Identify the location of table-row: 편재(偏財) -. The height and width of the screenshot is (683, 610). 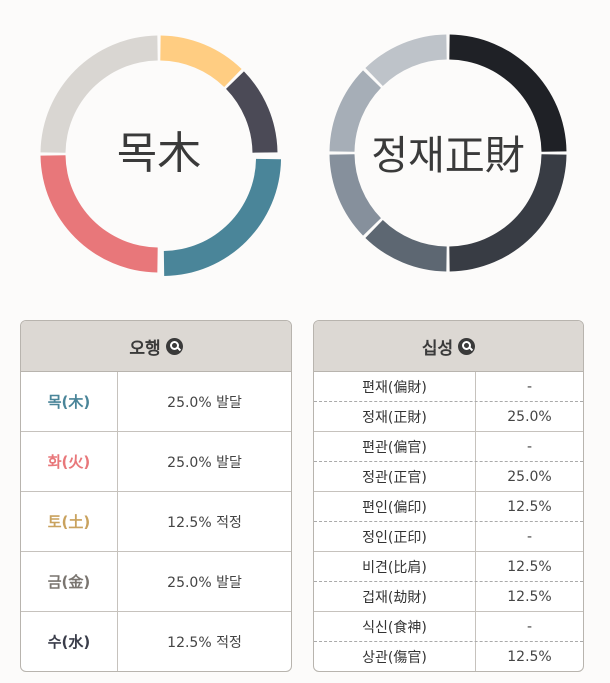
(448, 387).